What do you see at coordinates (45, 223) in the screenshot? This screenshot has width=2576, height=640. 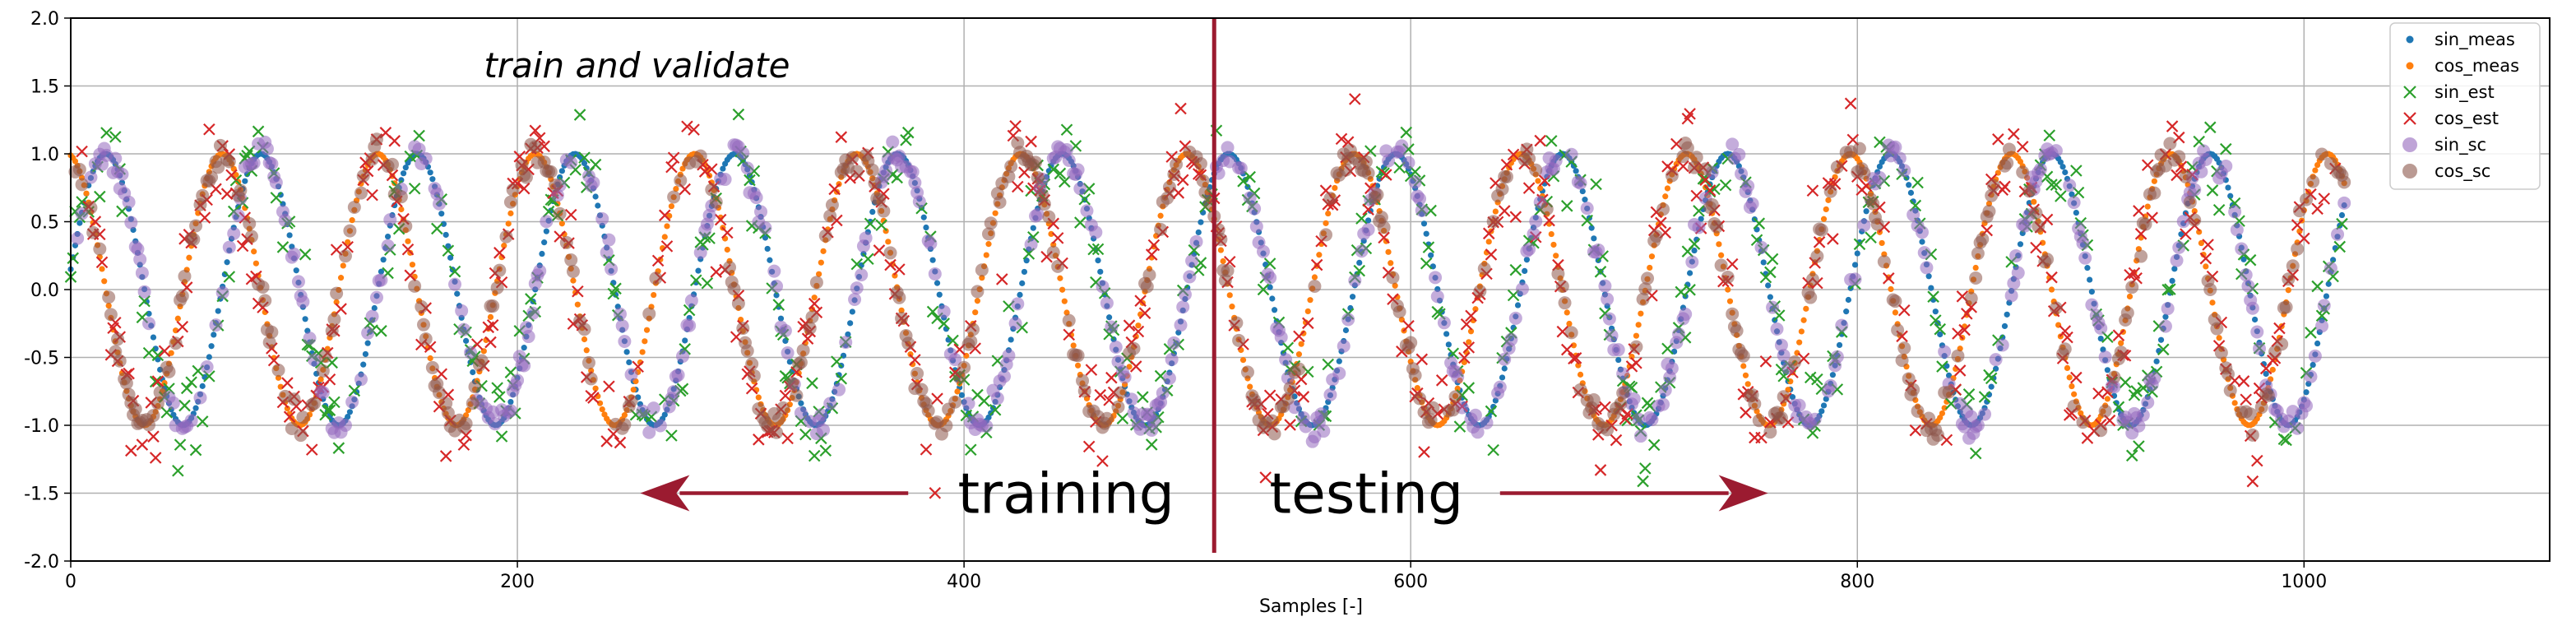 I see `y-tick-label: 0.5` at bounding box center [45, 223].